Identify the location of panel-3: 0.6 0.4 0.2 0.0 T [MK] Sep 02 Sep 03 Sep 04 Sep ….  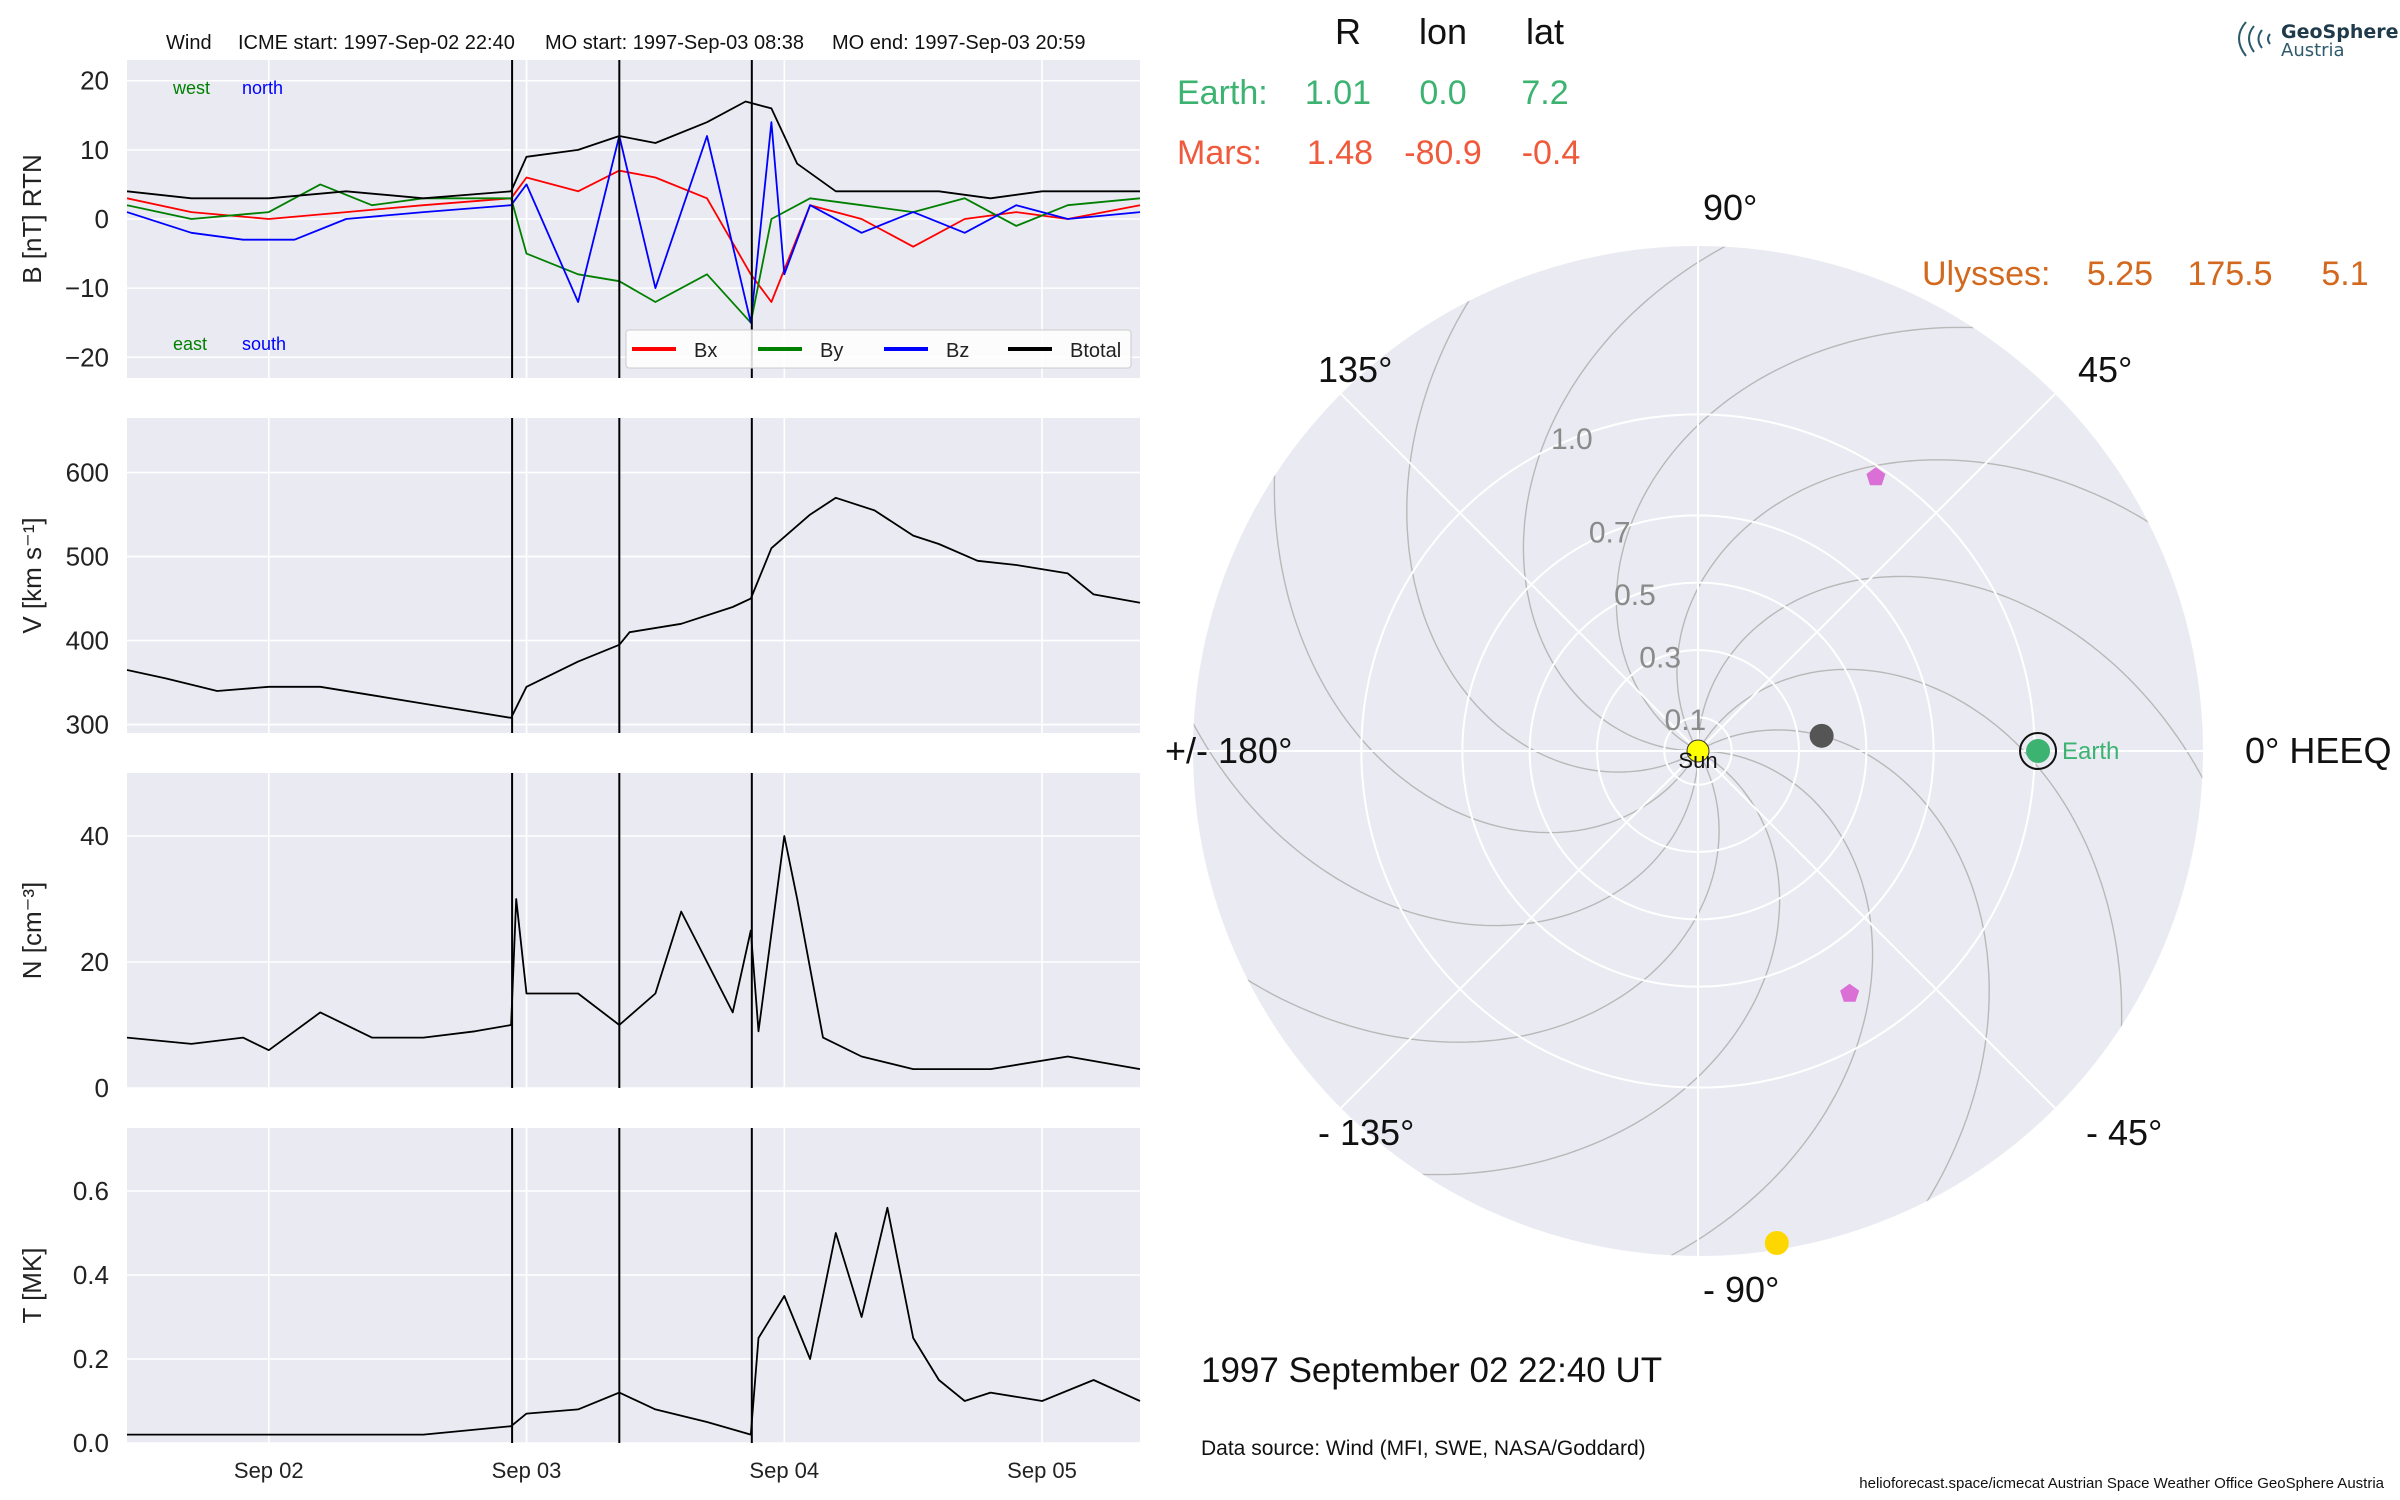
(579, 1305).